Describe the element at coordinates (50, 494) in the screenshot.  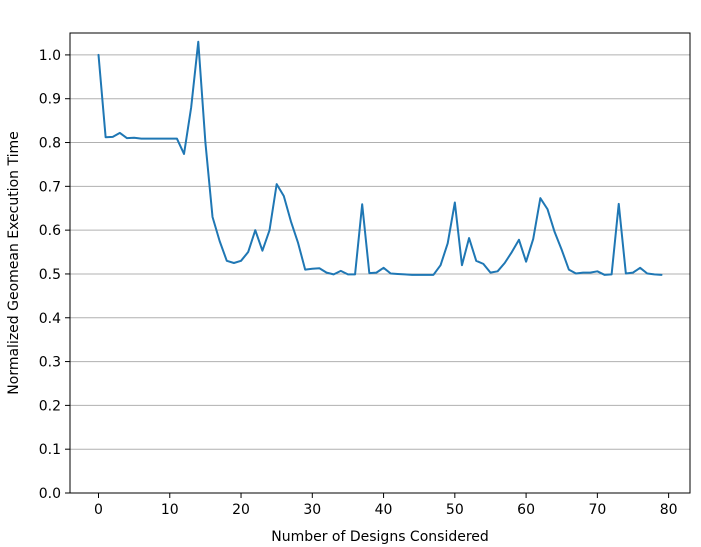
I see `y-tick-label: 0.0` at that location.